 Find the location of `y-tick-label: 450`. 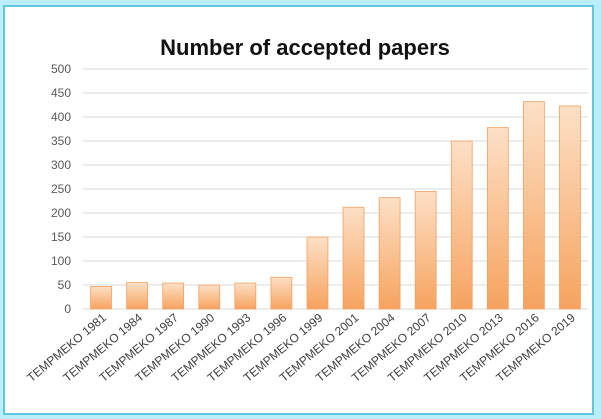

y-tick-label: 450 is located at coordinates (61, 93).